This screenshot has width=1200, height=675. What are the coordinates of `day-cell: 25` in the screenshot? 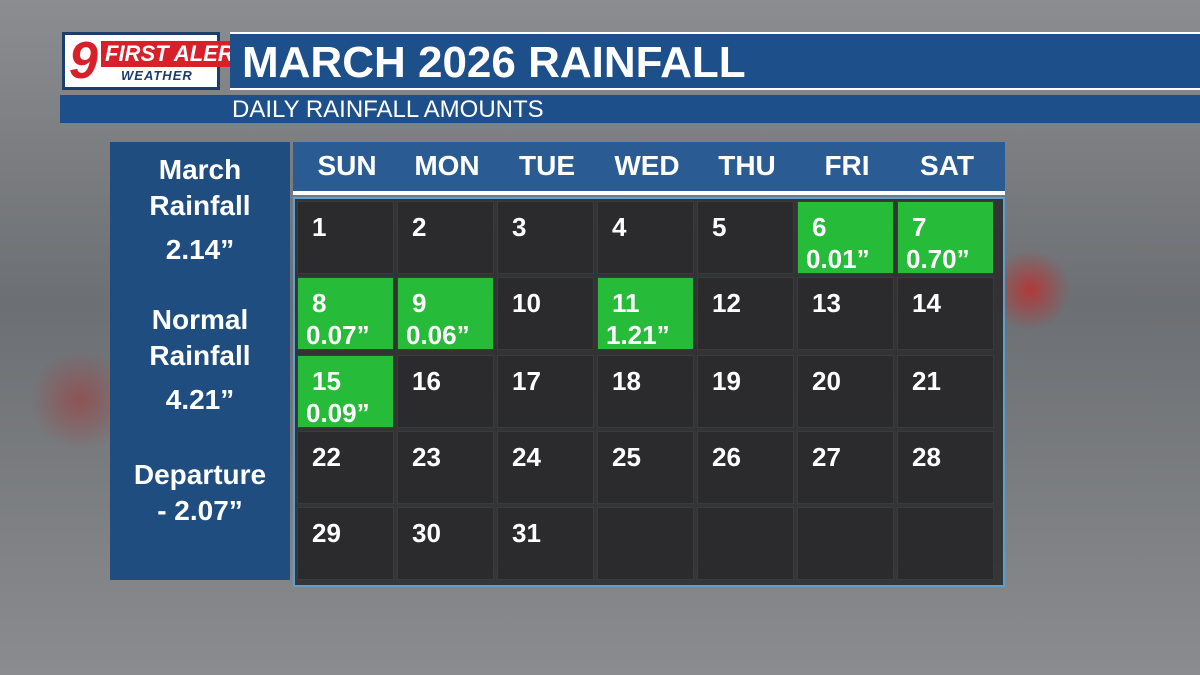 It's located at (645, 467).